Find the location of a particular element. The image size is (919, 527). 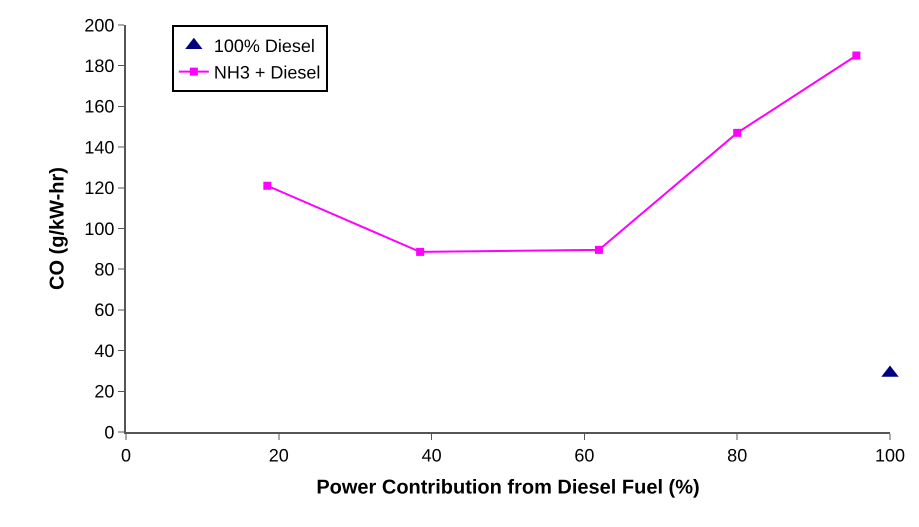

x-tick-label: 80 is located at coordinates (737, 456).